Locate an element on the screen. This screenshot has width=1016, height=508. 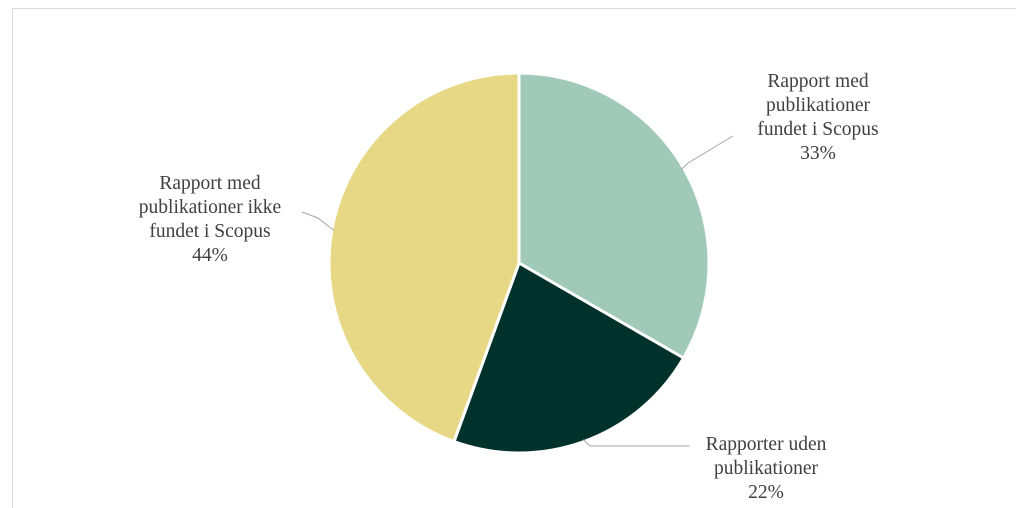
slice-percent-label: 22% is located at coordinates (766, 492).